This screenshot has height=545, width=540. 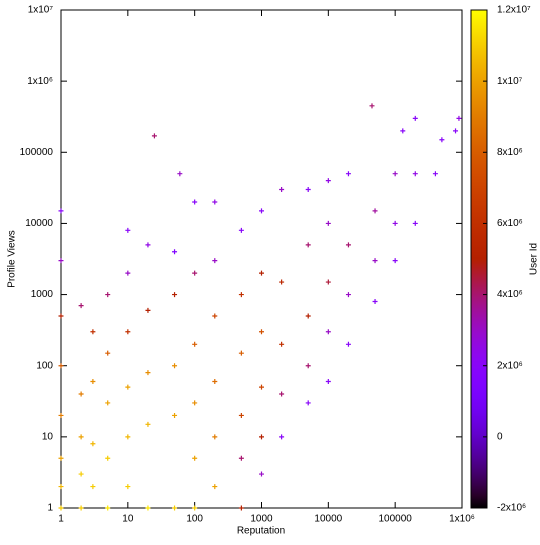 What do you see at coordinates (128, 519) in the screenshot?
I see `x-tick-label: 10` at bounding box center [128, 519].